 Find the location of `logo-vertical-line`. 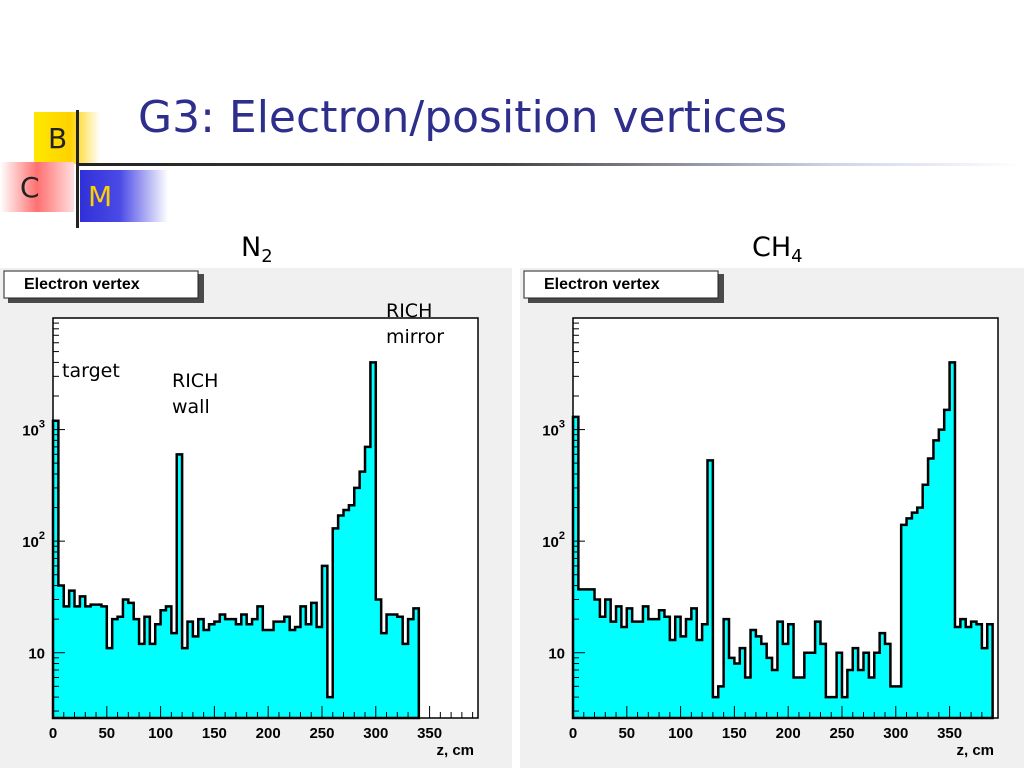

logo-vertical-line is located at coordinates (77, 169).